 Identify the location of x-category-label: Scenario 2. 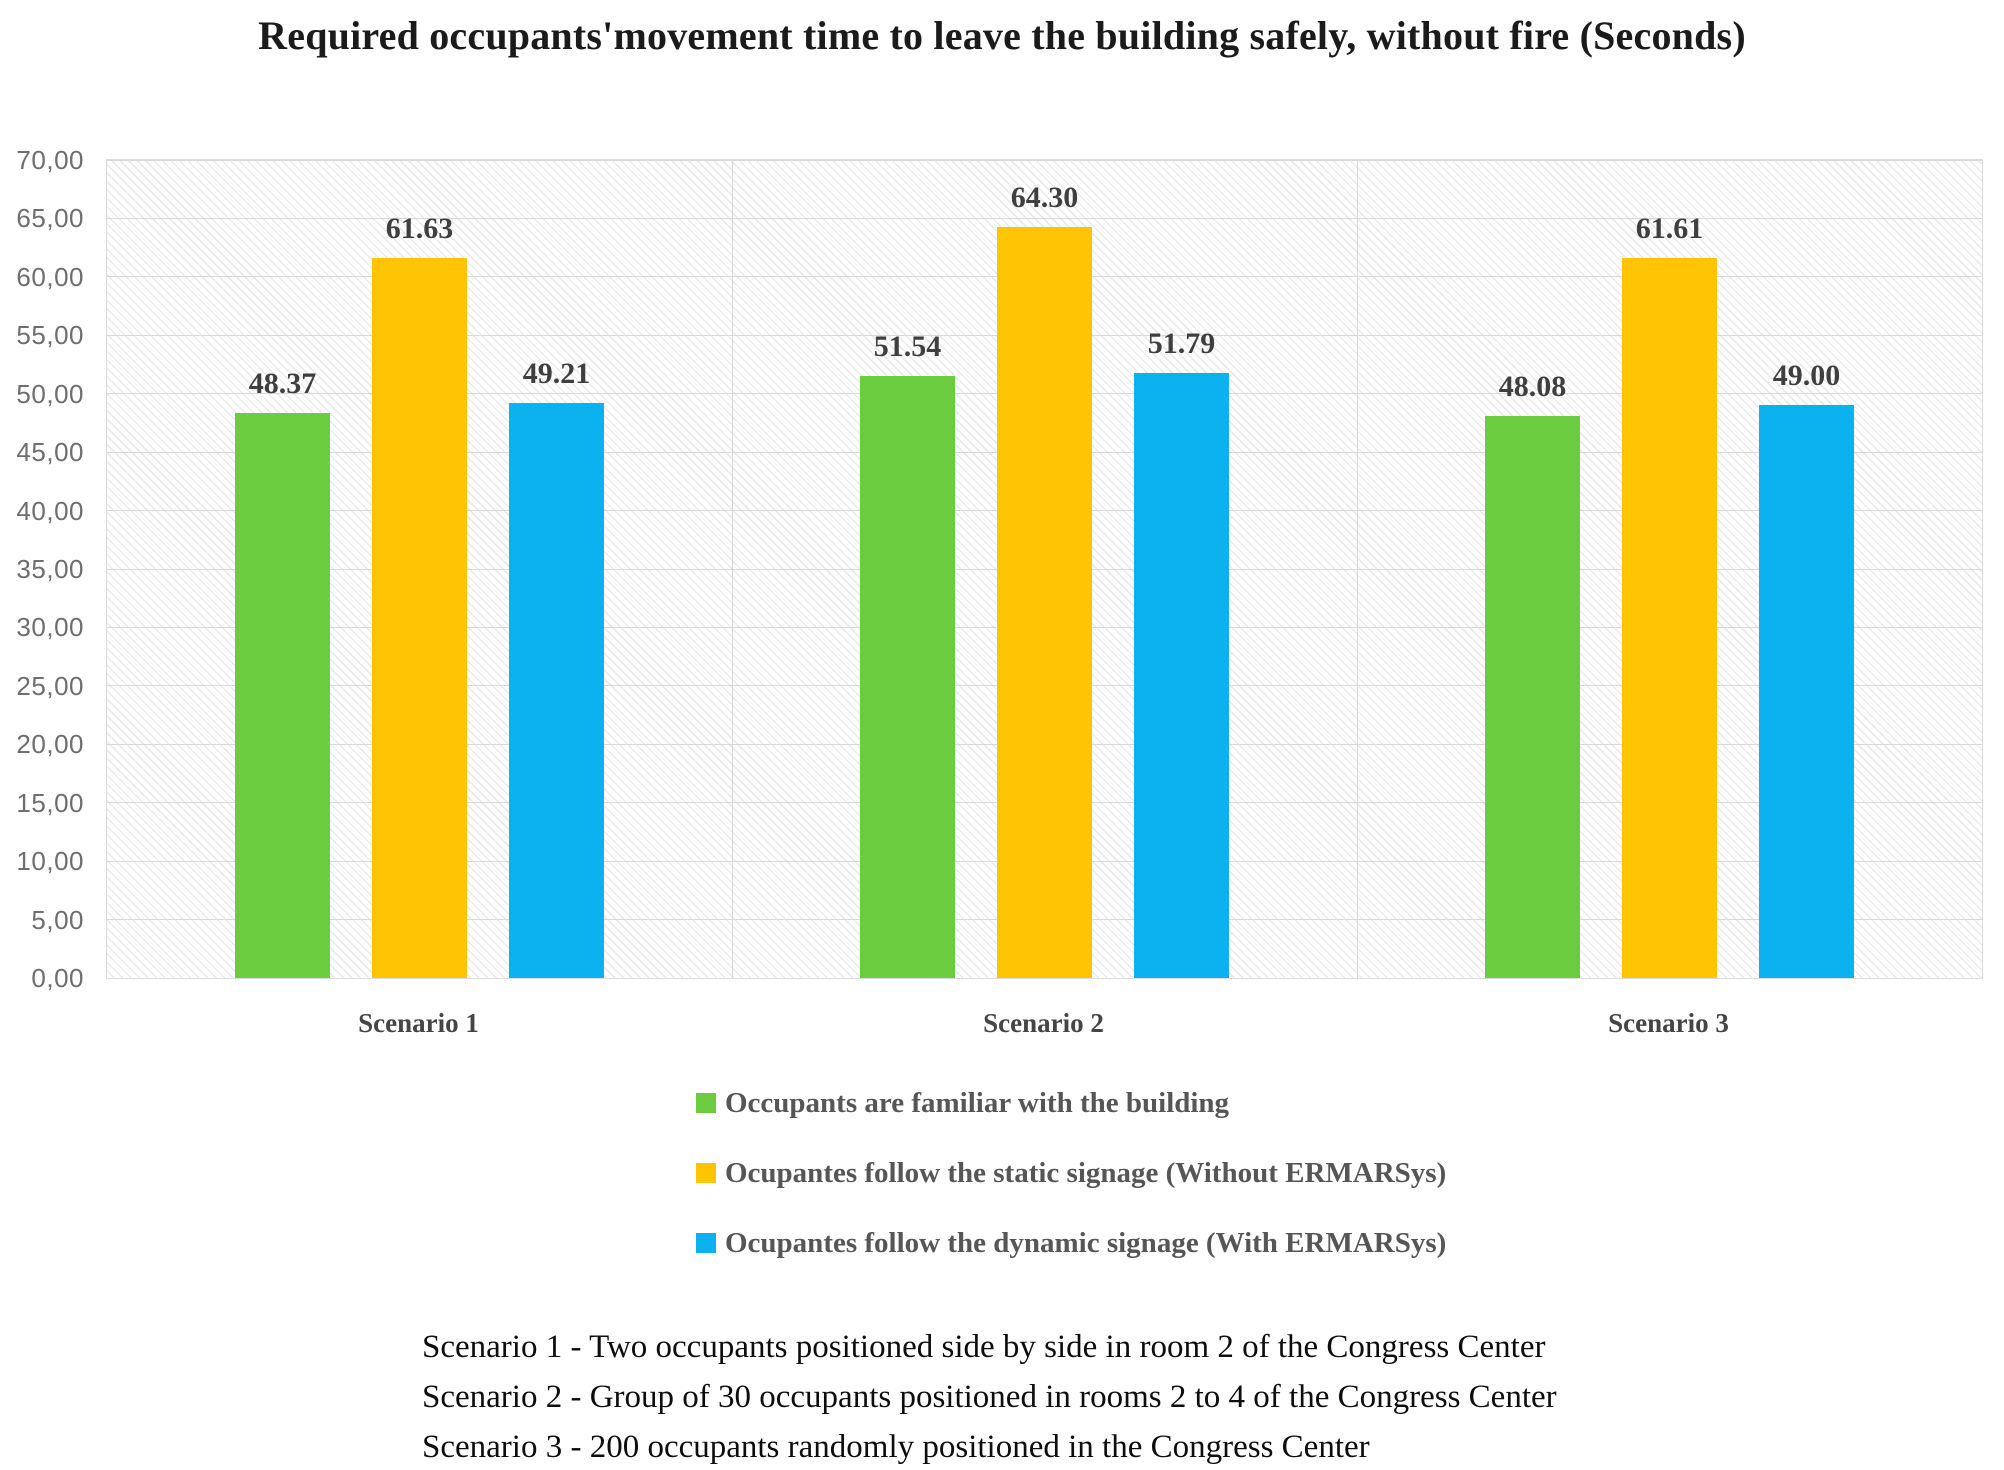
(1043, 1023).